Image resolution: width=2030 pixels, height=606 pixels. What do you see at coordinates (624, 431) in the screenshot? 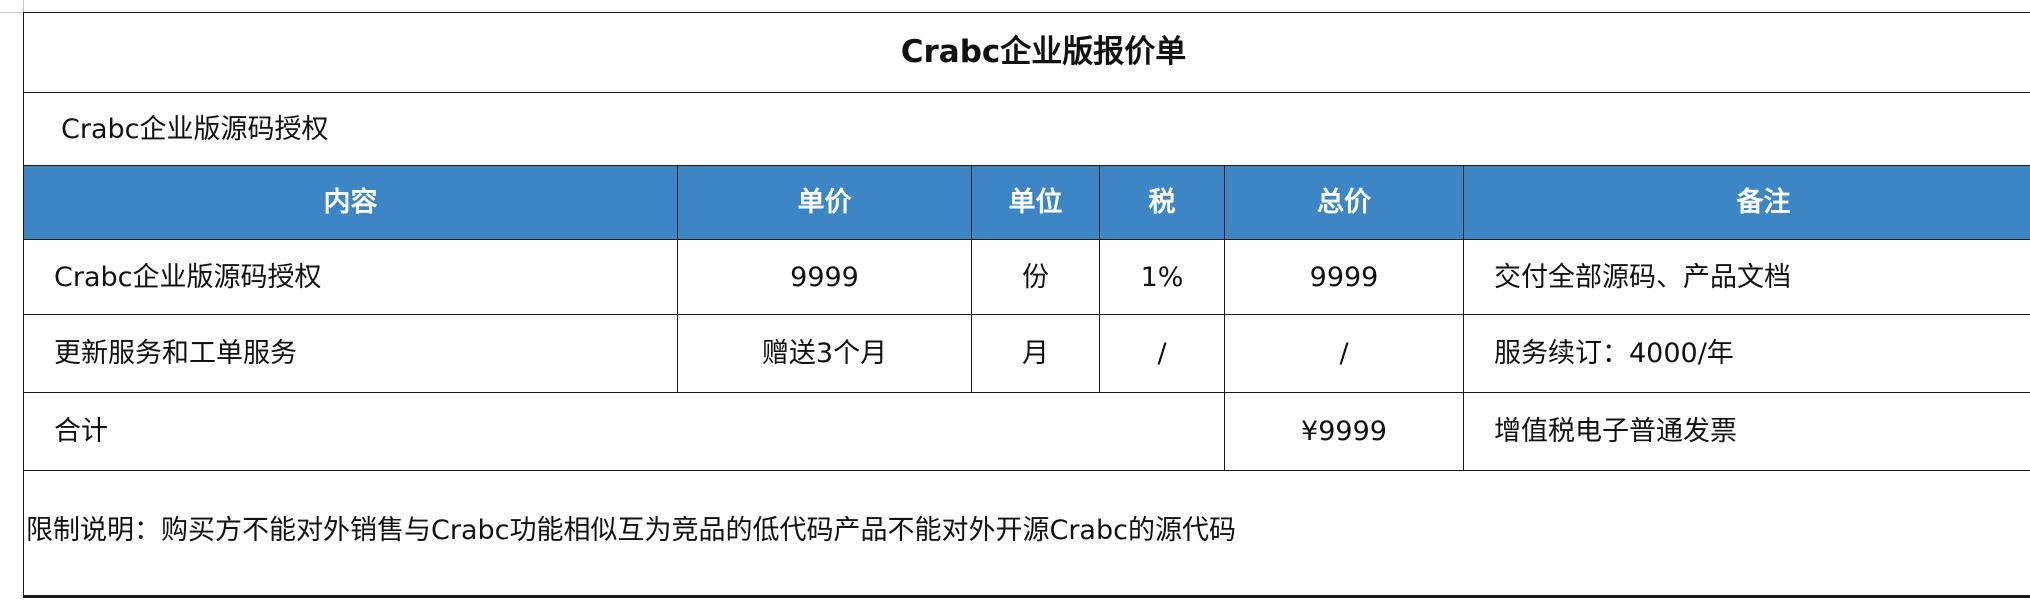
I see `summary-label: 合计` at bounding box center [624, 431].